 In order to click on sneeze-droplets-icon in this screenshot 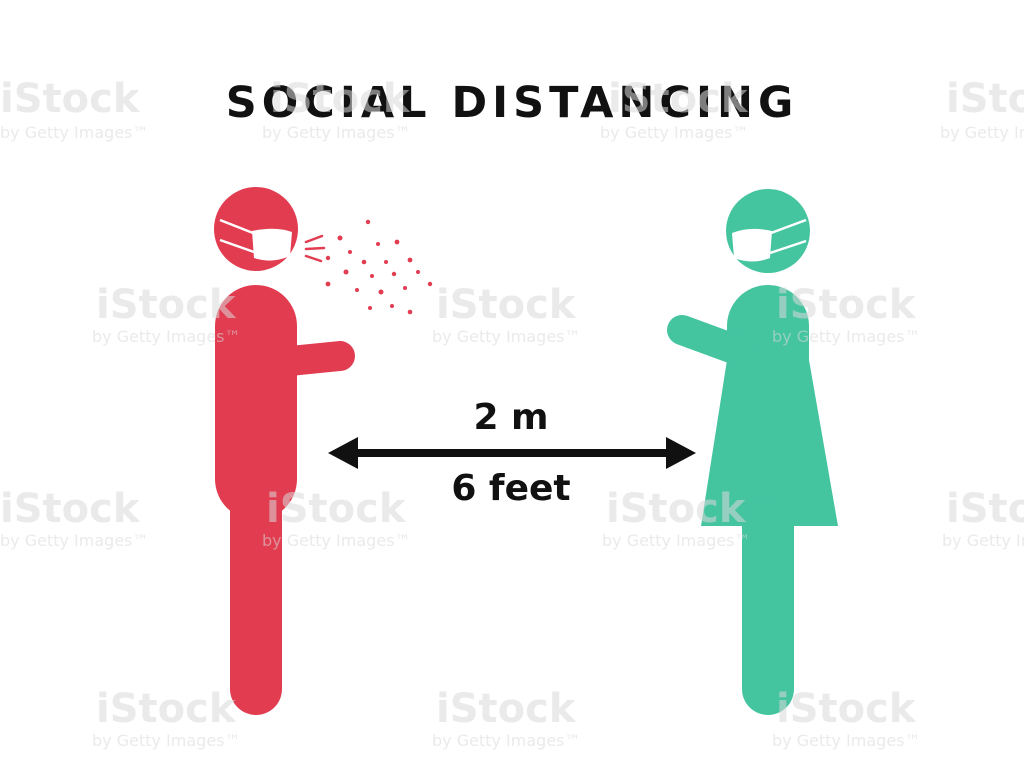, I will do `click(368, 267)`.